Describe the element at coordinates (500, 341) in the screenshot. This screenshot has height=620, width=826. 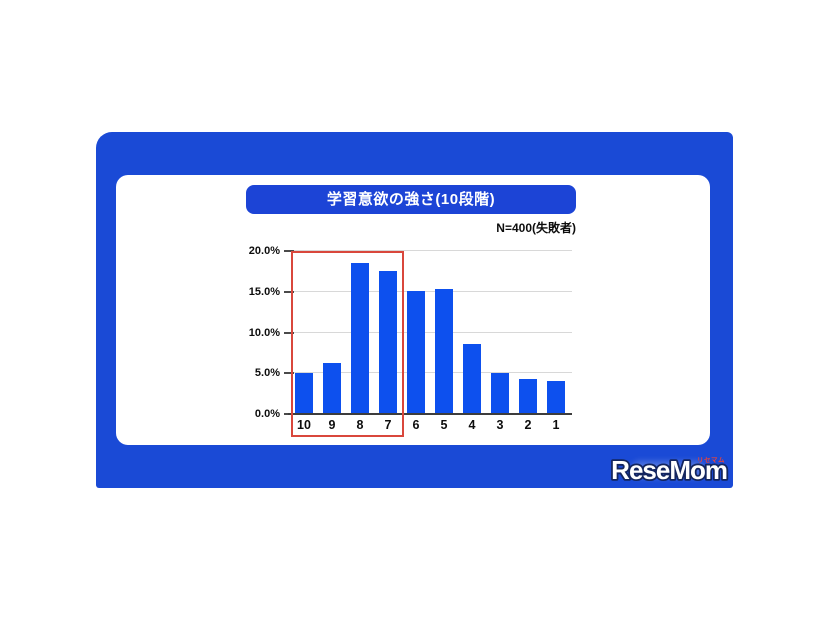
I see `bar-cell: 3` at that location.